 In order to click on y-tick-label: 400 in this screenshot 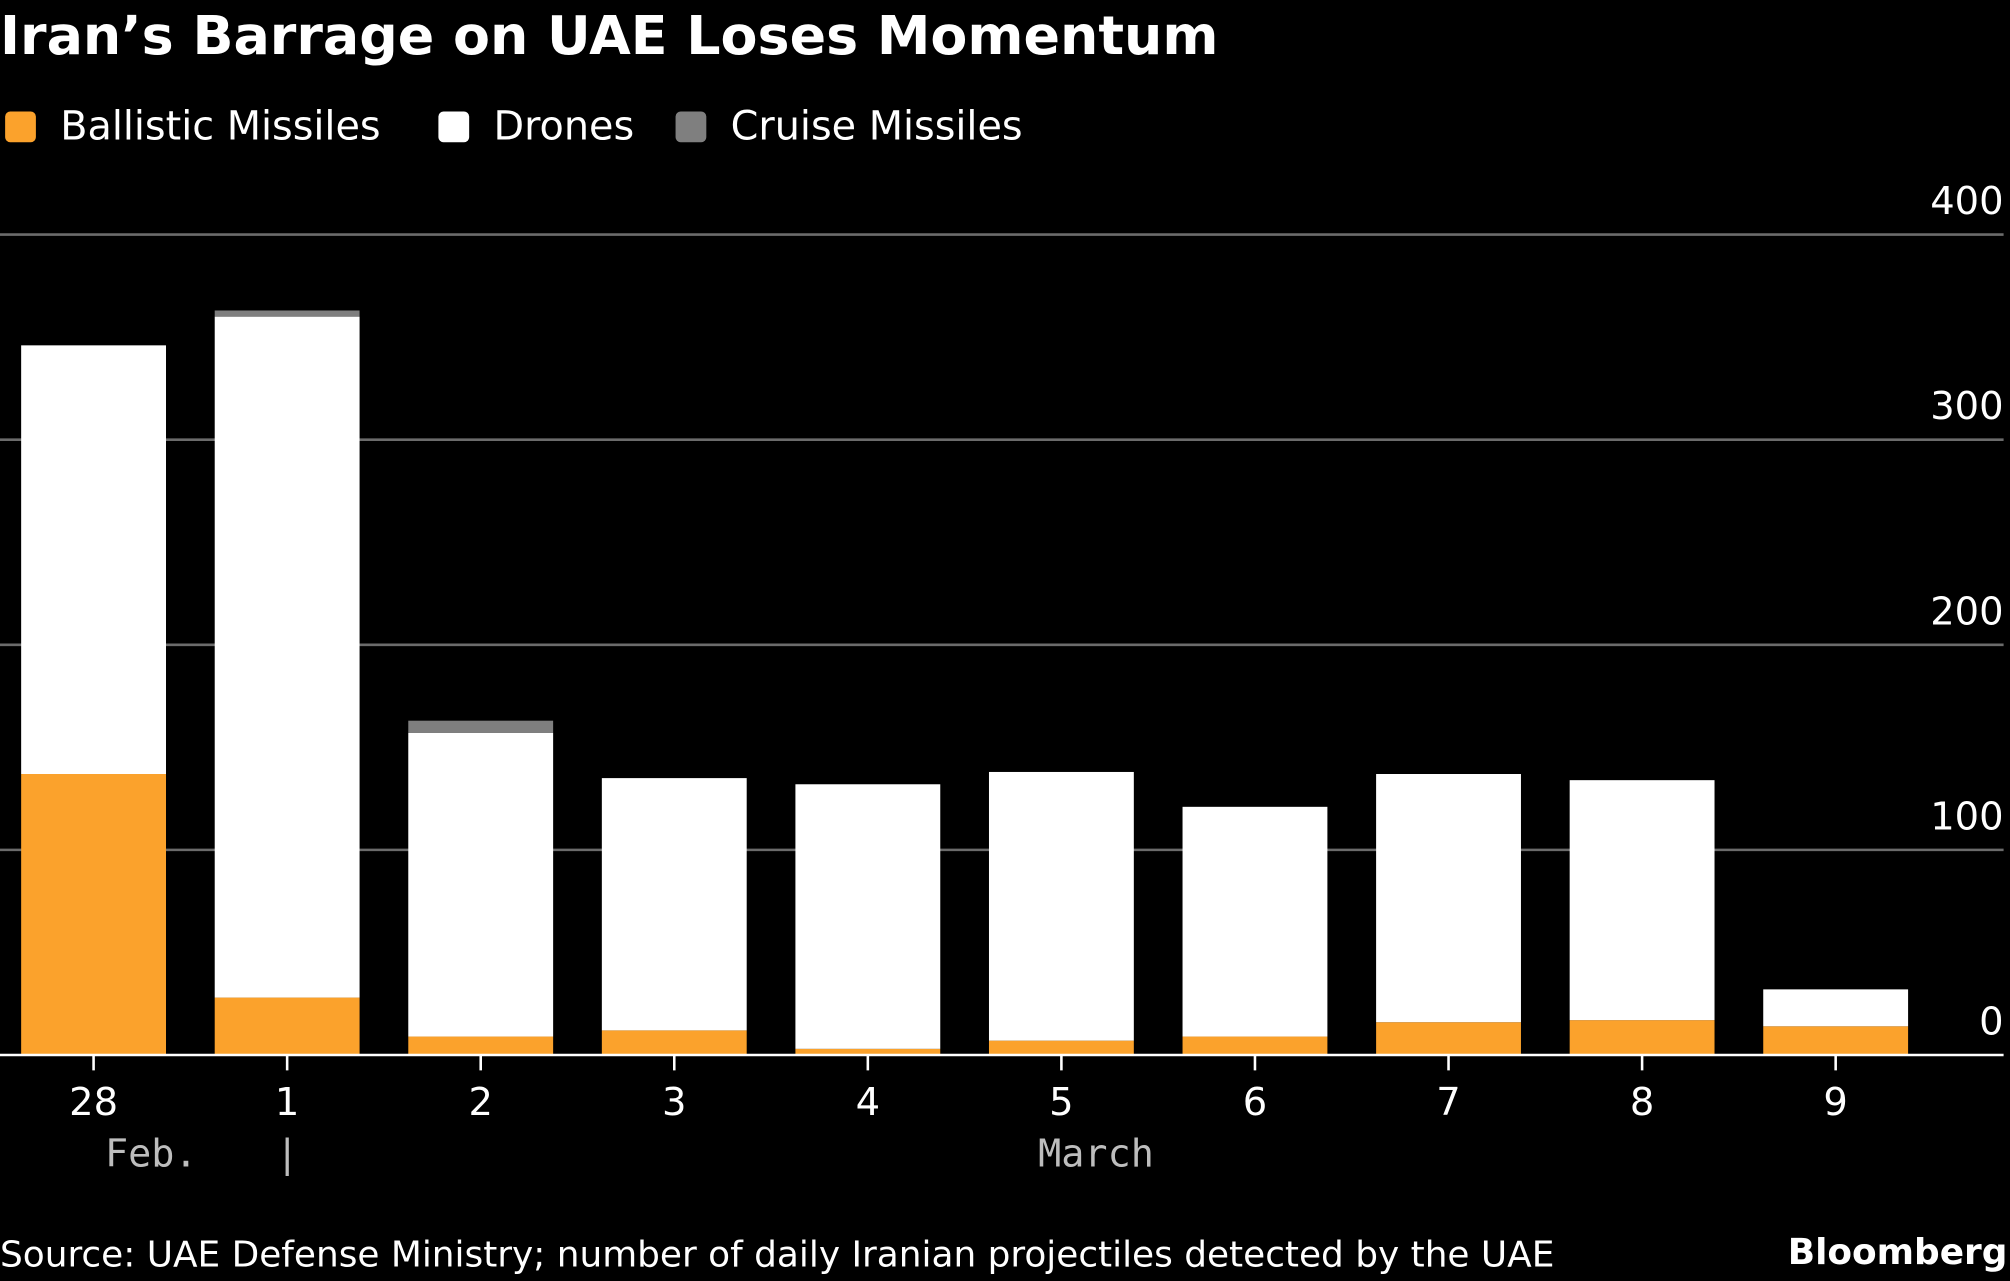, I will do `click(1966, 201)`.